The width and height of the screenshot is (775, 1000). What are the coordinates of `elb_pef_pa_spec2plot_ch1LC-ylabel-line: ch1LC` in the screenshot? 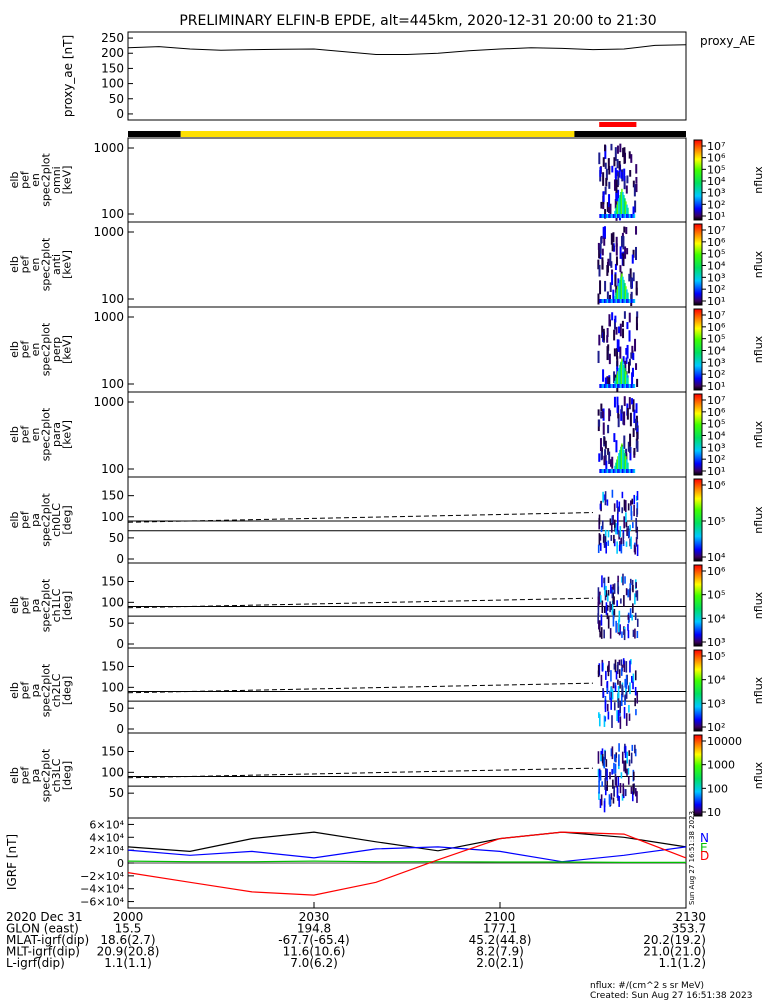 It's located at (56, 605).